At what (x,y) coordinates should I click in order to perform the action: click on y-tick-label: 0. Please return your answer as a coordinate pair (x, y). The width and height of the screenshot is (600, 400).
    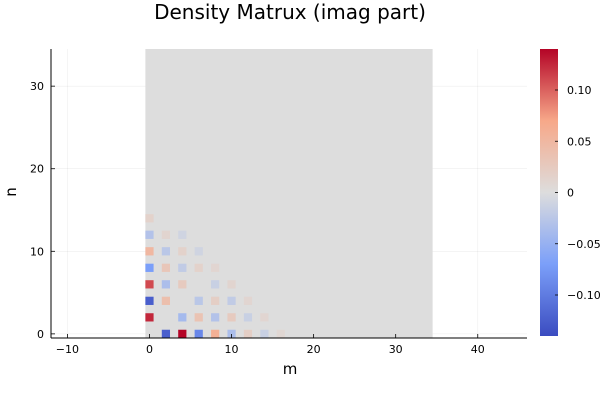
    Looking at the image, I should click on (40, 334).